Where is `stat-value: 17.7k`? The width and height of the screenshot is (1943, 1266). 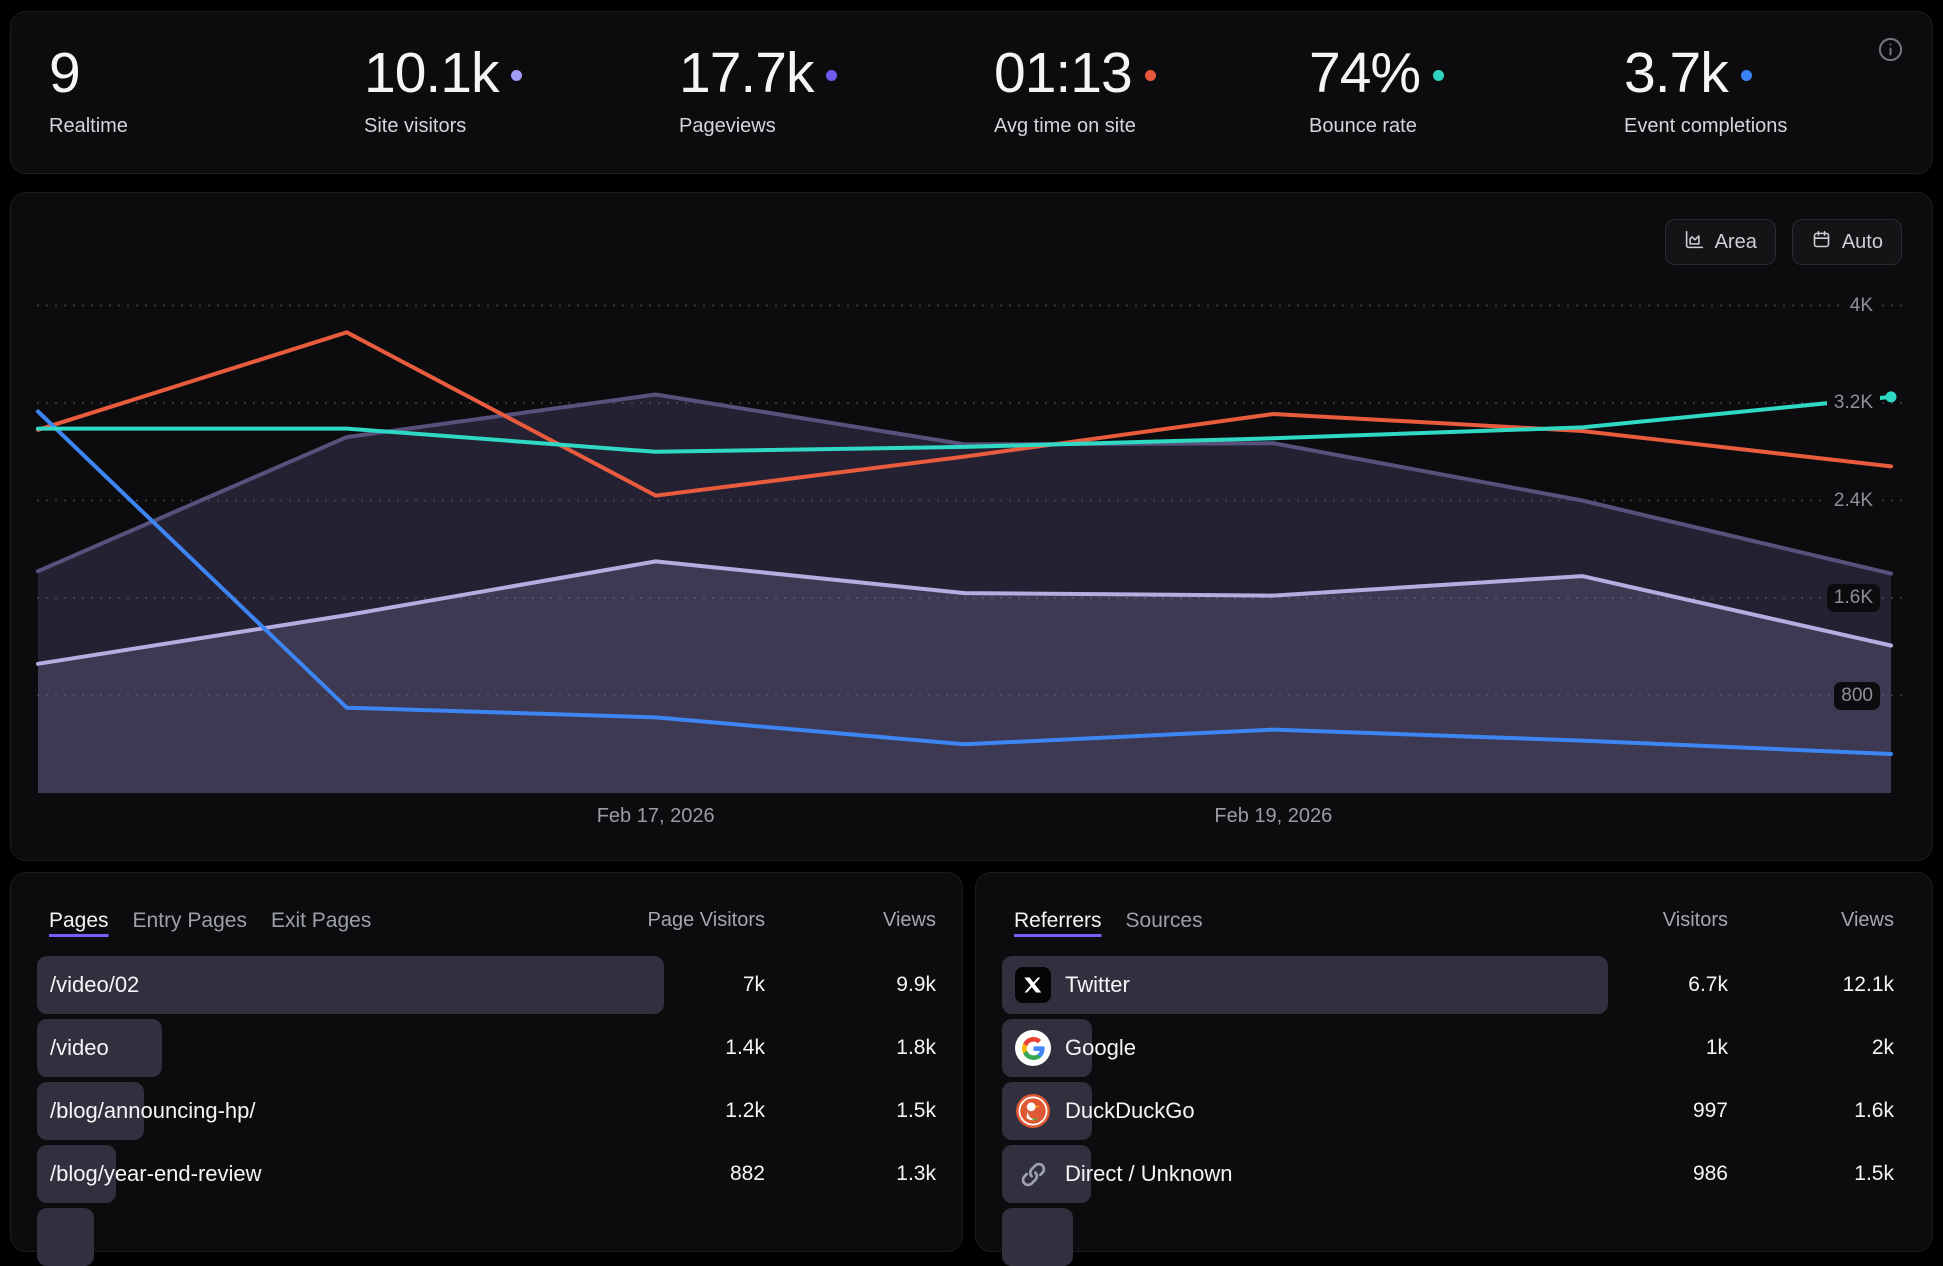
stat-value: 17.7k is located at coordinates (746, 73).